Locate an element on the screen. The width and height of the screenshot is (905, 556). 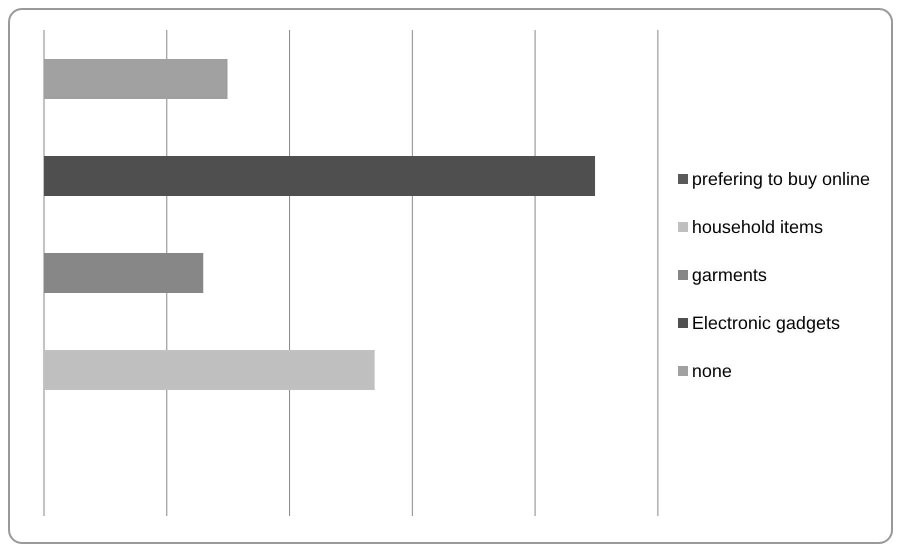
legend-label: none is located at coordinates (712, 371).